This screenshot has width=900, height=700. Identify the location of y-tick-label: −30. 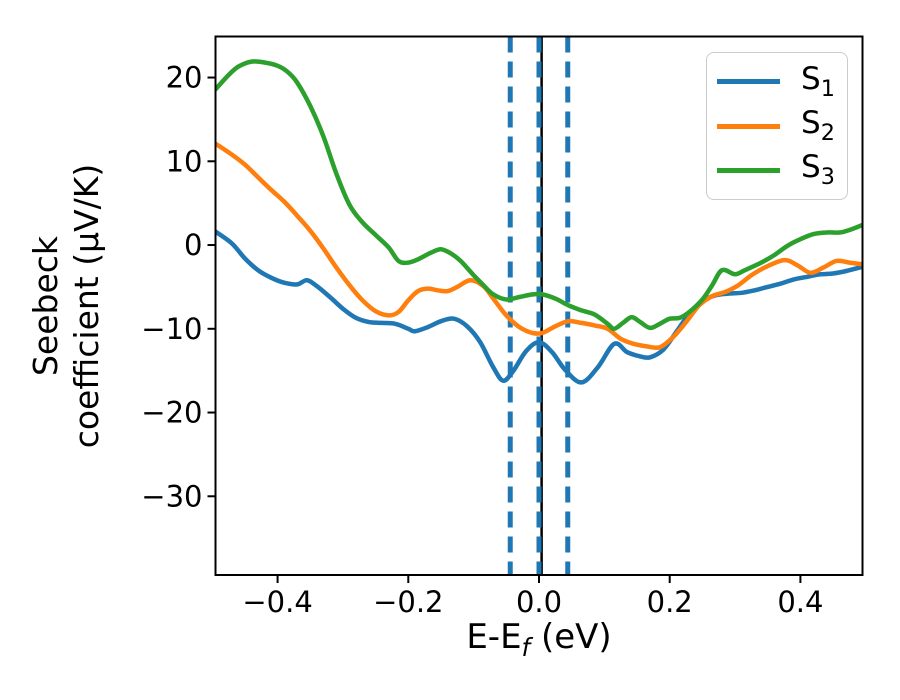
(171, 496).